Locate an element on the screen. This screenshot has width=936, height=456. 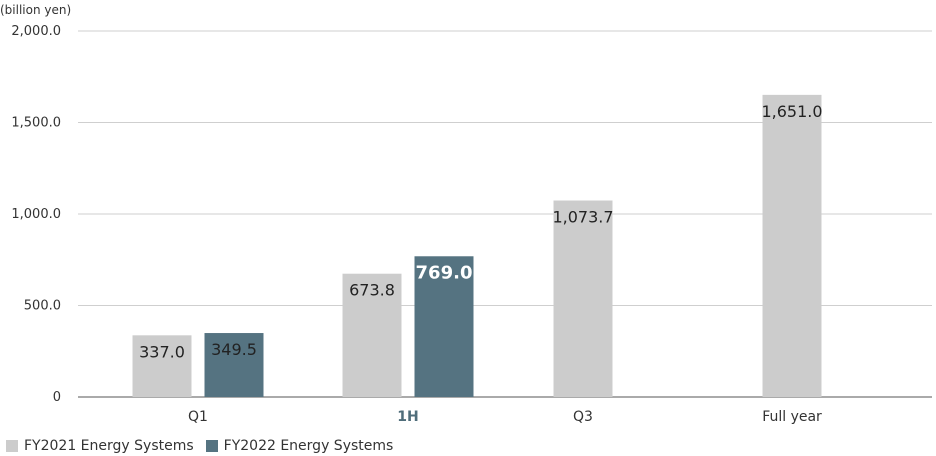
data-label: 673.8 is located at coordinates (372, 290).